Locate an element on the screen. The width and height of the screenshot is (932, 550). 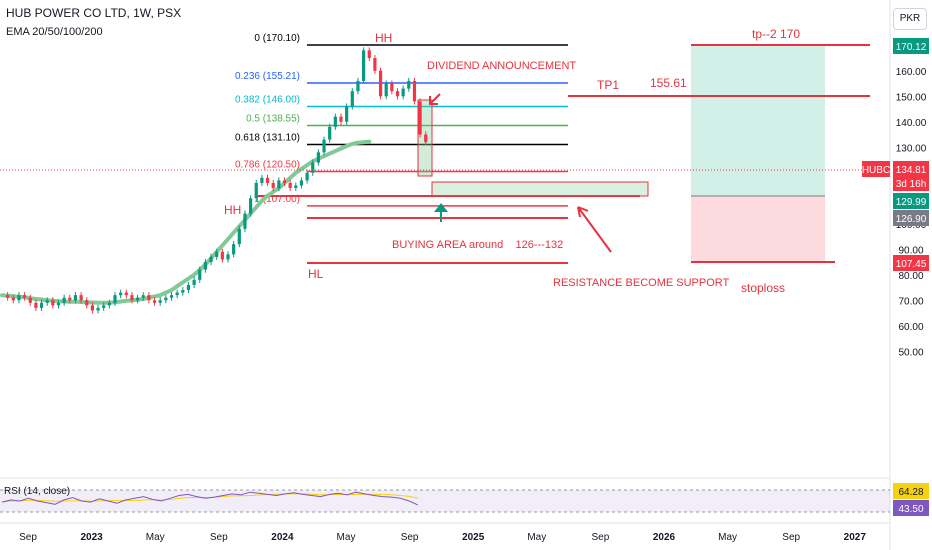
y-tick-label: 160.00 is located at coordinates (911, 72).